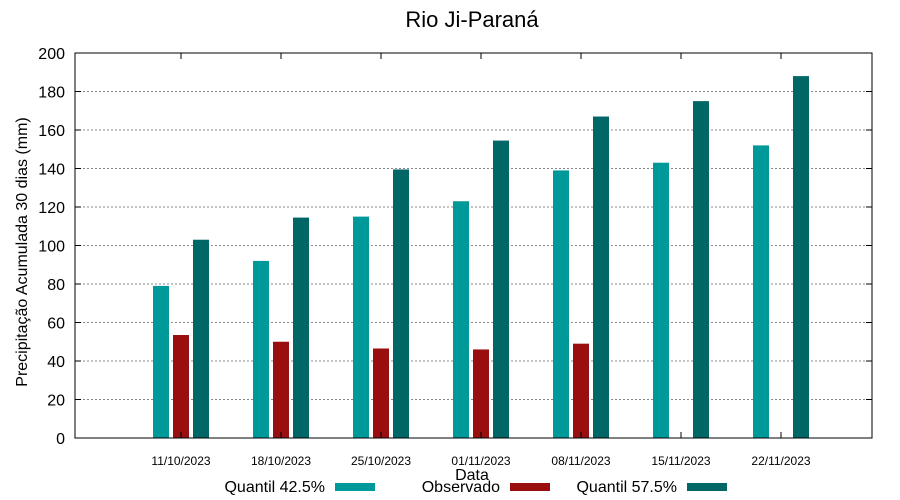 This screenshot has height=500, width=900. What do you see at coordinates (22, 251) in the screenshot?
I see `y-axis-label: Precipitação Acumulada 30 dias (mm)` at bounding box center [22, 251].